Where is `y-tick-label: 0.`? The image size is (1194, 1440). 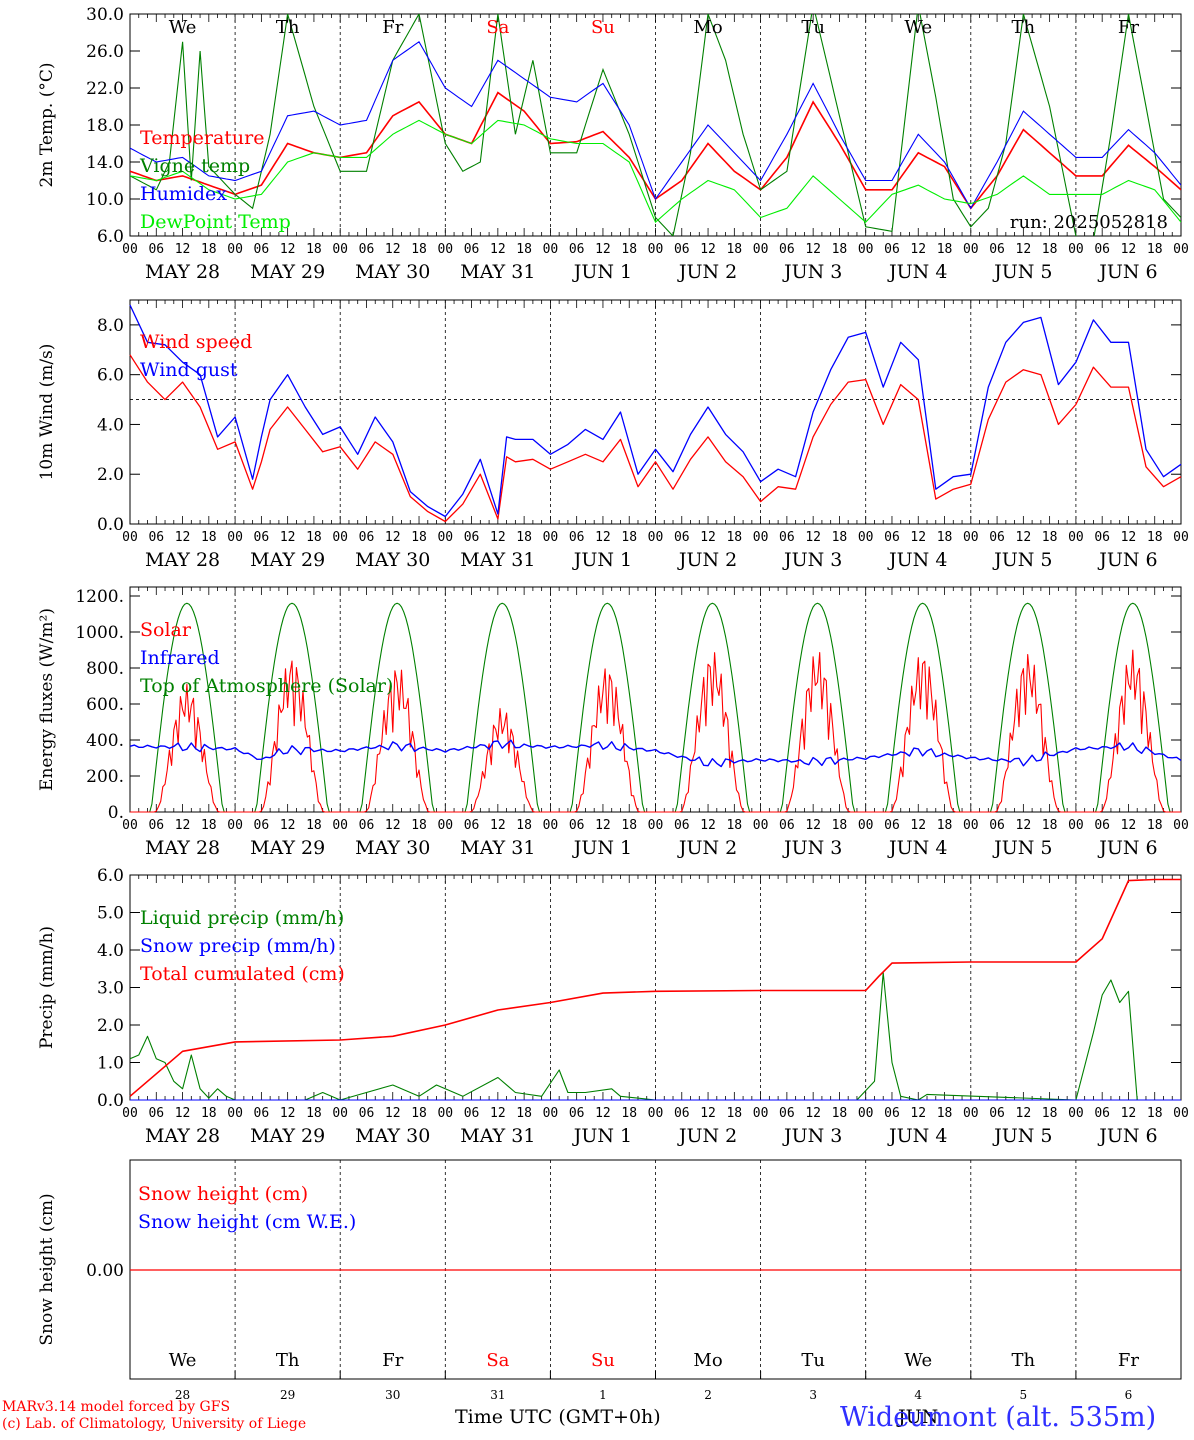 y-tick-label: 0. is located at coordinates (116, 813).